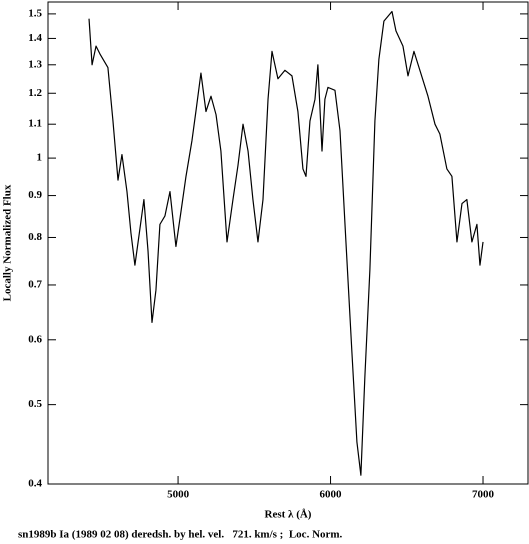 The width and height of the screenshot is (529, 544). Describe the element at coordinates (35, 93) in the screenshot. I see `y-tick-label: 1.2` at that location.